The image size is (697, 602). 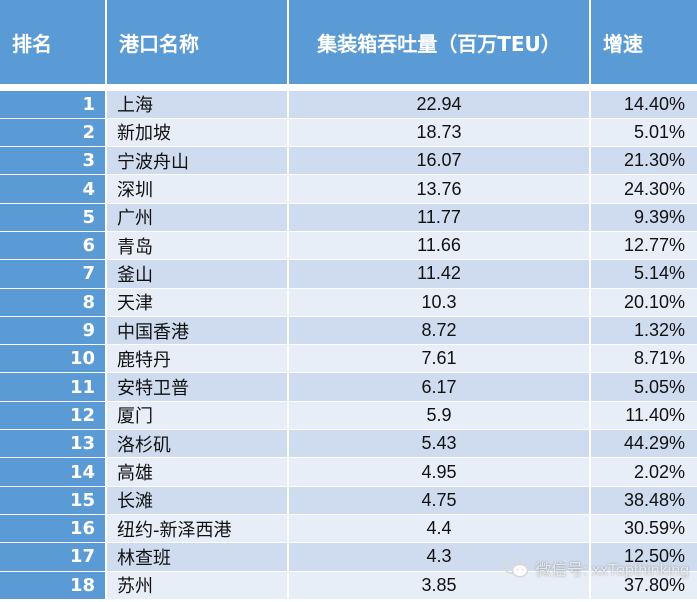 What do you see at coordinates (53, 217) in the screenshot?
I see `rank-cell: 5` at bounding box center [53, 217].